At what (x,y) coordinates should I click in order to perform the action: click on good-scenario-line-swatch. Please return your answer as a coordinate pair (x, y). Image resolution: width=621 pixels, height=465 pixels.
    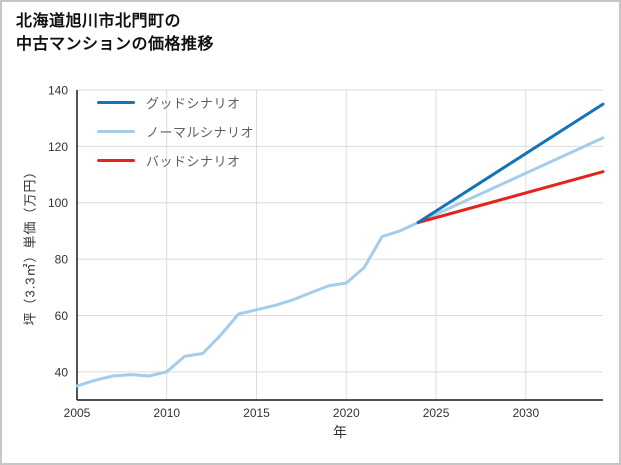
    Looking at the image, I should click on (116, 102).